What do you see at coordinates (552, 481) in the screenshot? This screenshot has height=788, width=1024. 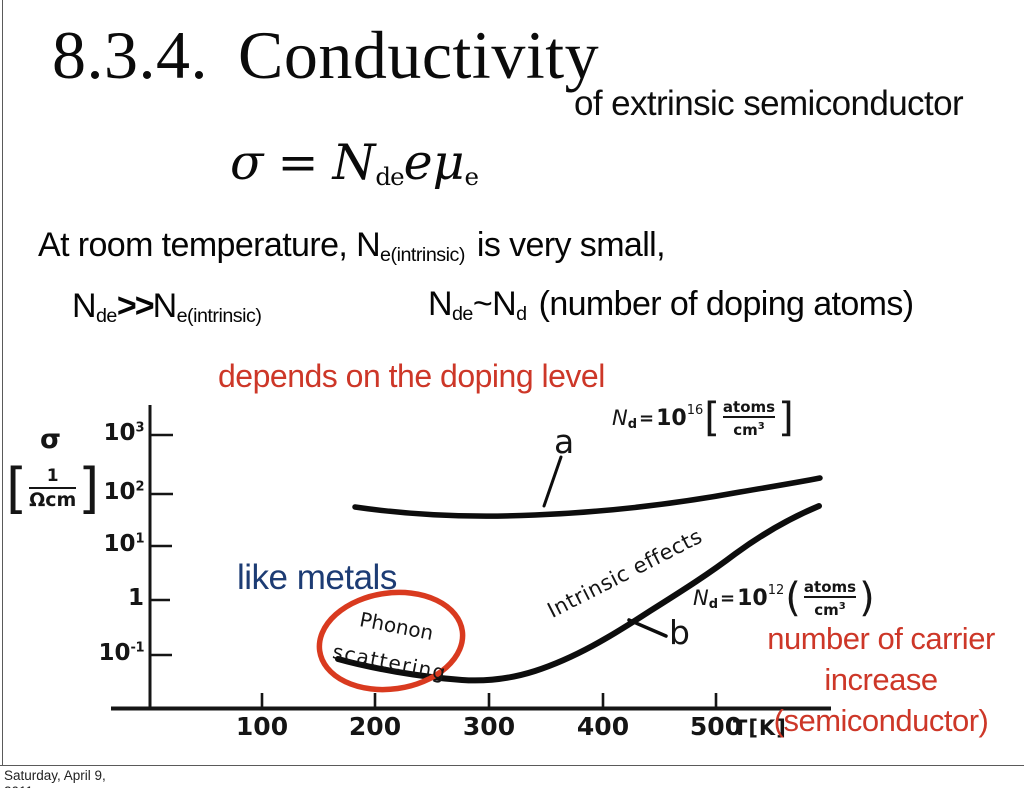 I see `curve-a-leader-line` at bounding box center [552, 481].